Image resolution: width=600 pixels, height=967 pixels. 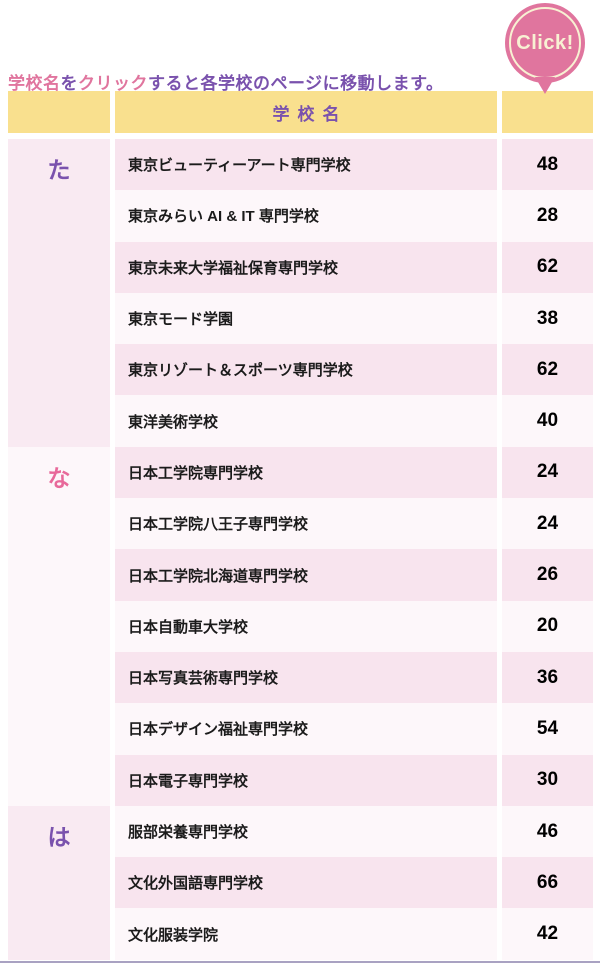 I want to click on school-name-link: 東洋美術学校, so click(x=306, y=421).